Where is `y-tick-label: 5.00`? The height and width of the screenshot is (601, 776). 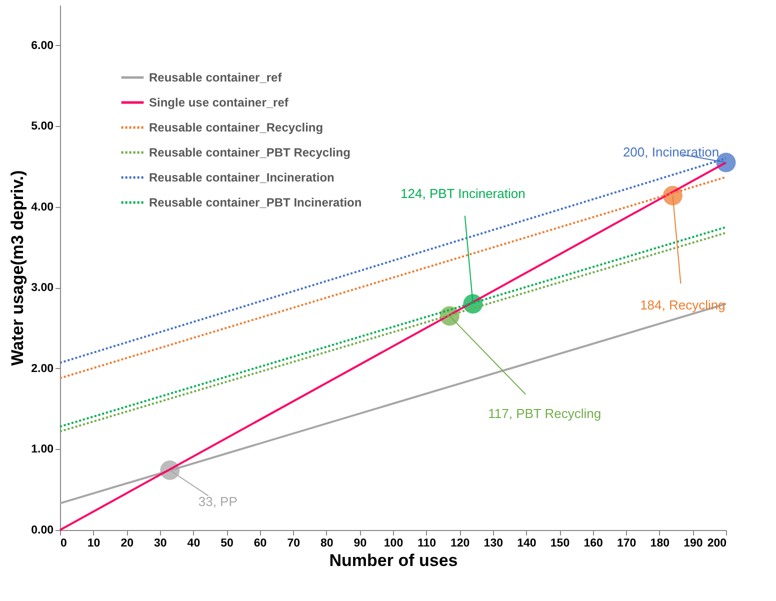
y-tick-label: 5.00 is located at coordinates (42, 126).